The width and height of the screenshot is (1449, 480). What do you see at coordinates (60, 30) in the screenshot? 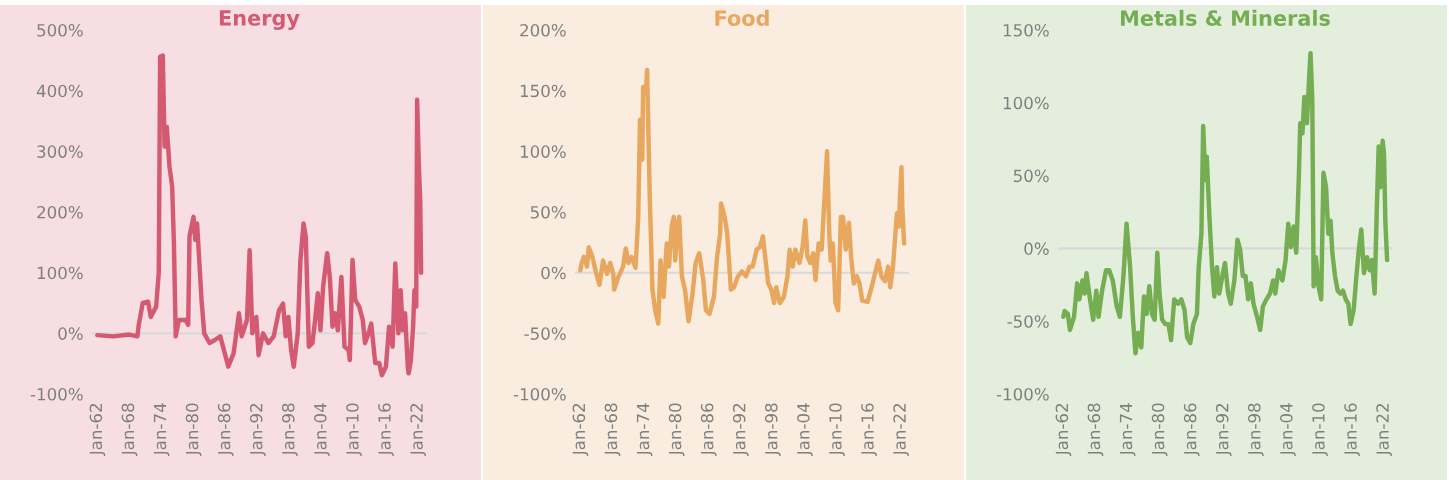
I see `y-tick-label: 500%` at bounding box center [60, 30].